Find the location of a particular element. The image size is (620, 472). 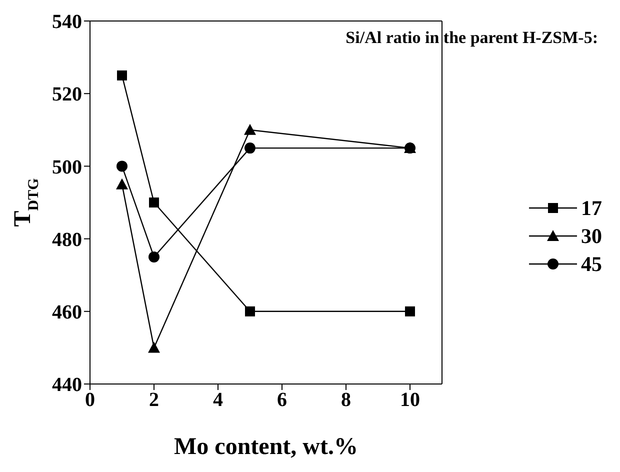

x-tick-label: 6 is located at coordinates (282, 400).